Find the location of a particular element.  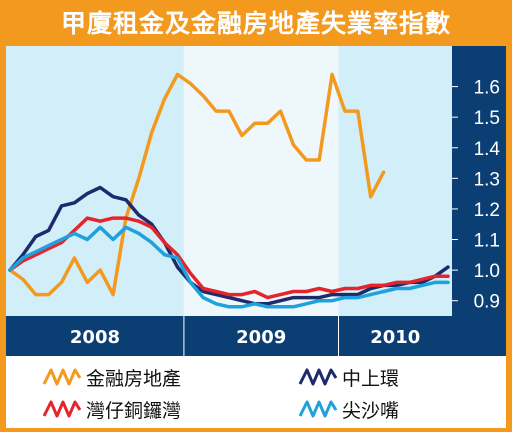

chart-title: 甲廈租金及金融房地產失業率指數 is located at coordinates (255, 23).